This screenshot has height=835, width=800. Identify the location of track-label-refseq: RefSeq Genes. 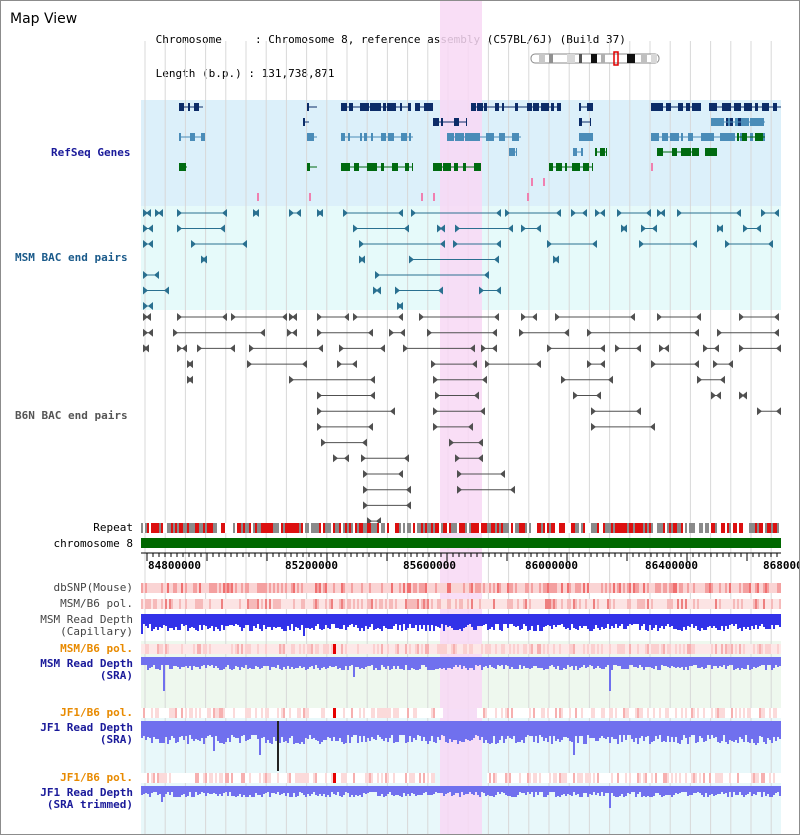
(91, 152).